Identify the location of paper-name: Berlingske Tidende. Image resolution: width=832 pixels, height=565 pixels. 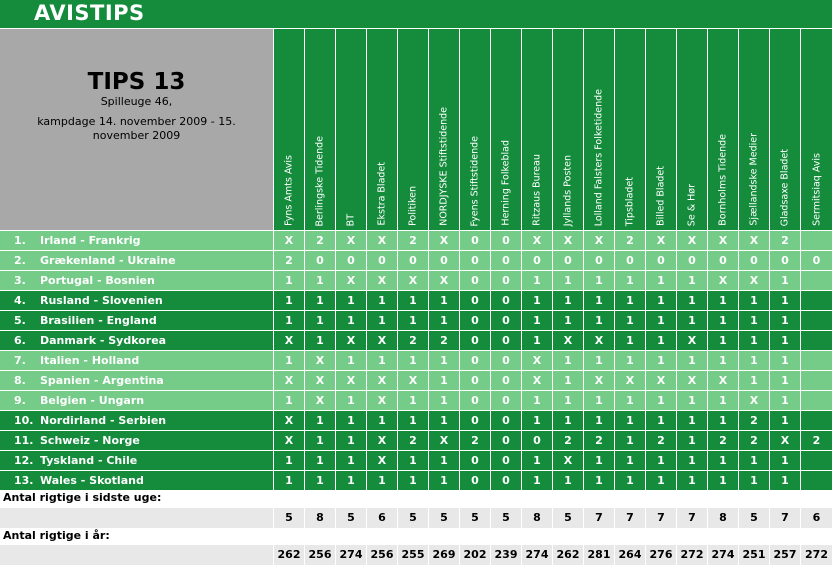
(320, 181).